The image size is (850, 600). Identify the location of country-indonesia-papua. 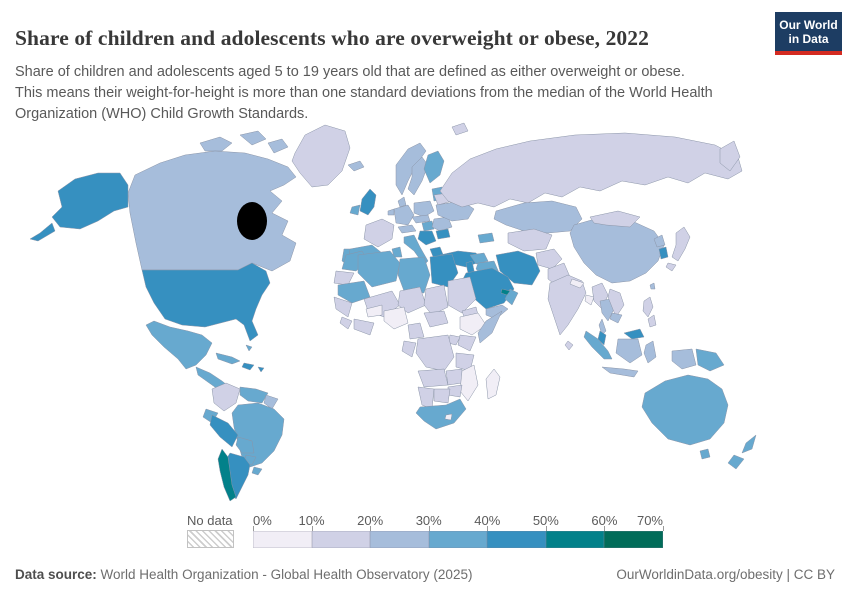
(684, 359).